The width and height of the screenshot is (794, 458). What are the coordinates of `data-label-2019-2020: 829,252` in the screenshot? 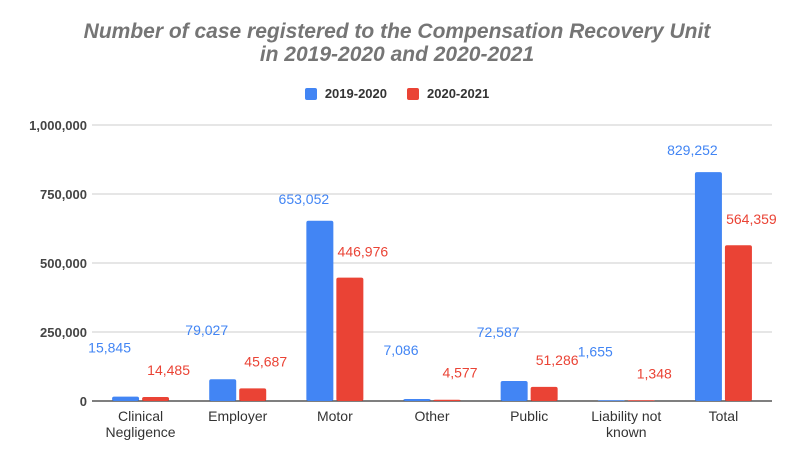 It's located at (692, 150).